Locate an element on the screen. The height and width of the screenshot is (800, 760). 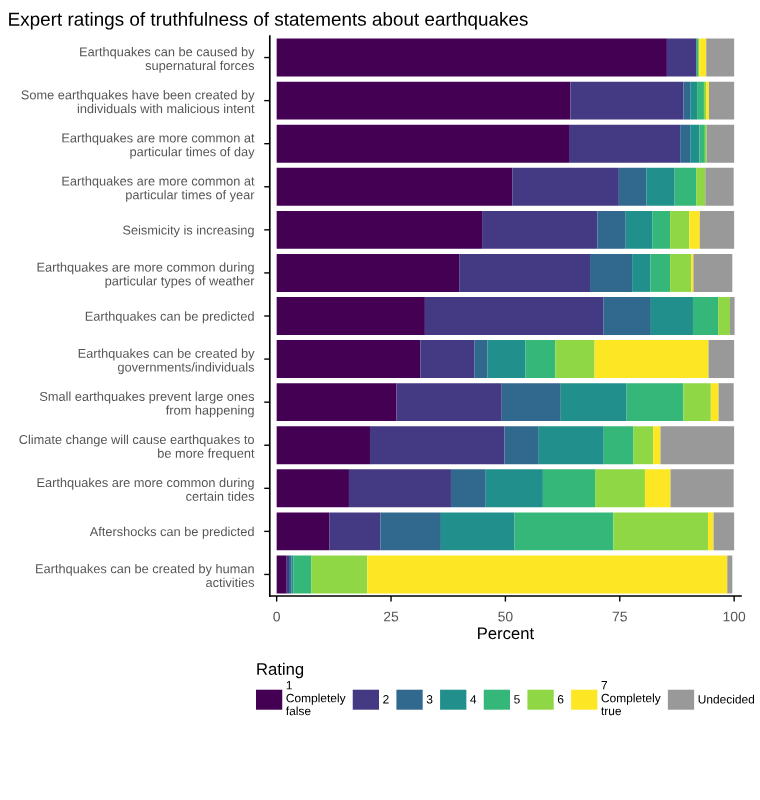
chart-title: Expert ratings of truthfulness of statements about earthquakes is located at coordinates (268, 21).